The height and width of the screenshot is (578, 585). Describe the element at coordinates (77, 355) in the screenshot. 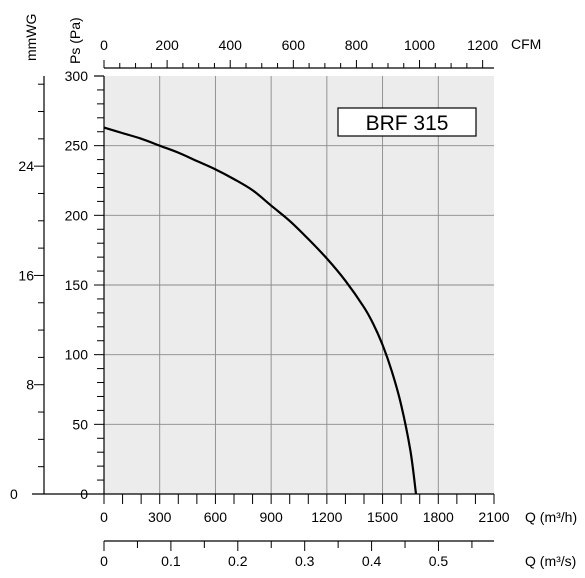

I see `y-tick-label: 100` at that location.